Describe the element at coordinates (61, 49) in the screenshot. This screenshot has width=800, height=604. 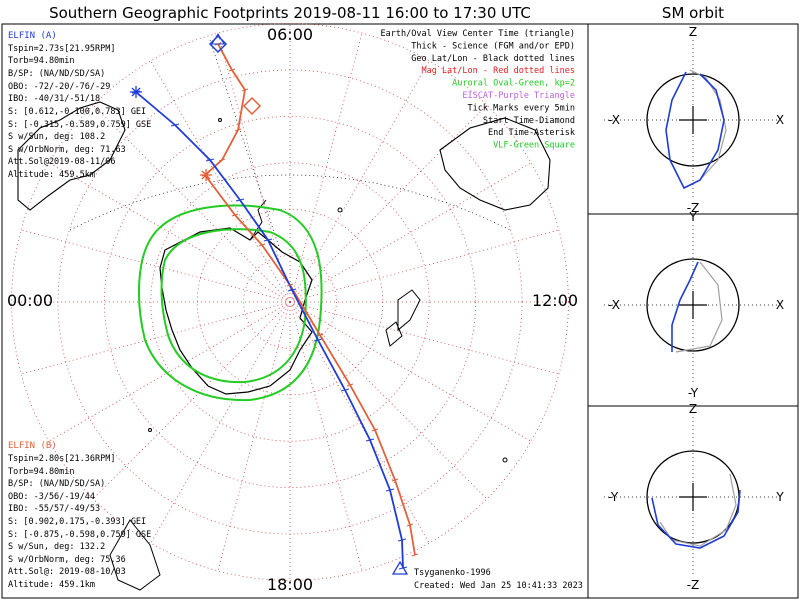
I see `elfin-a-line-0: Tspin=2.73s[21.95RPM]` at that location.